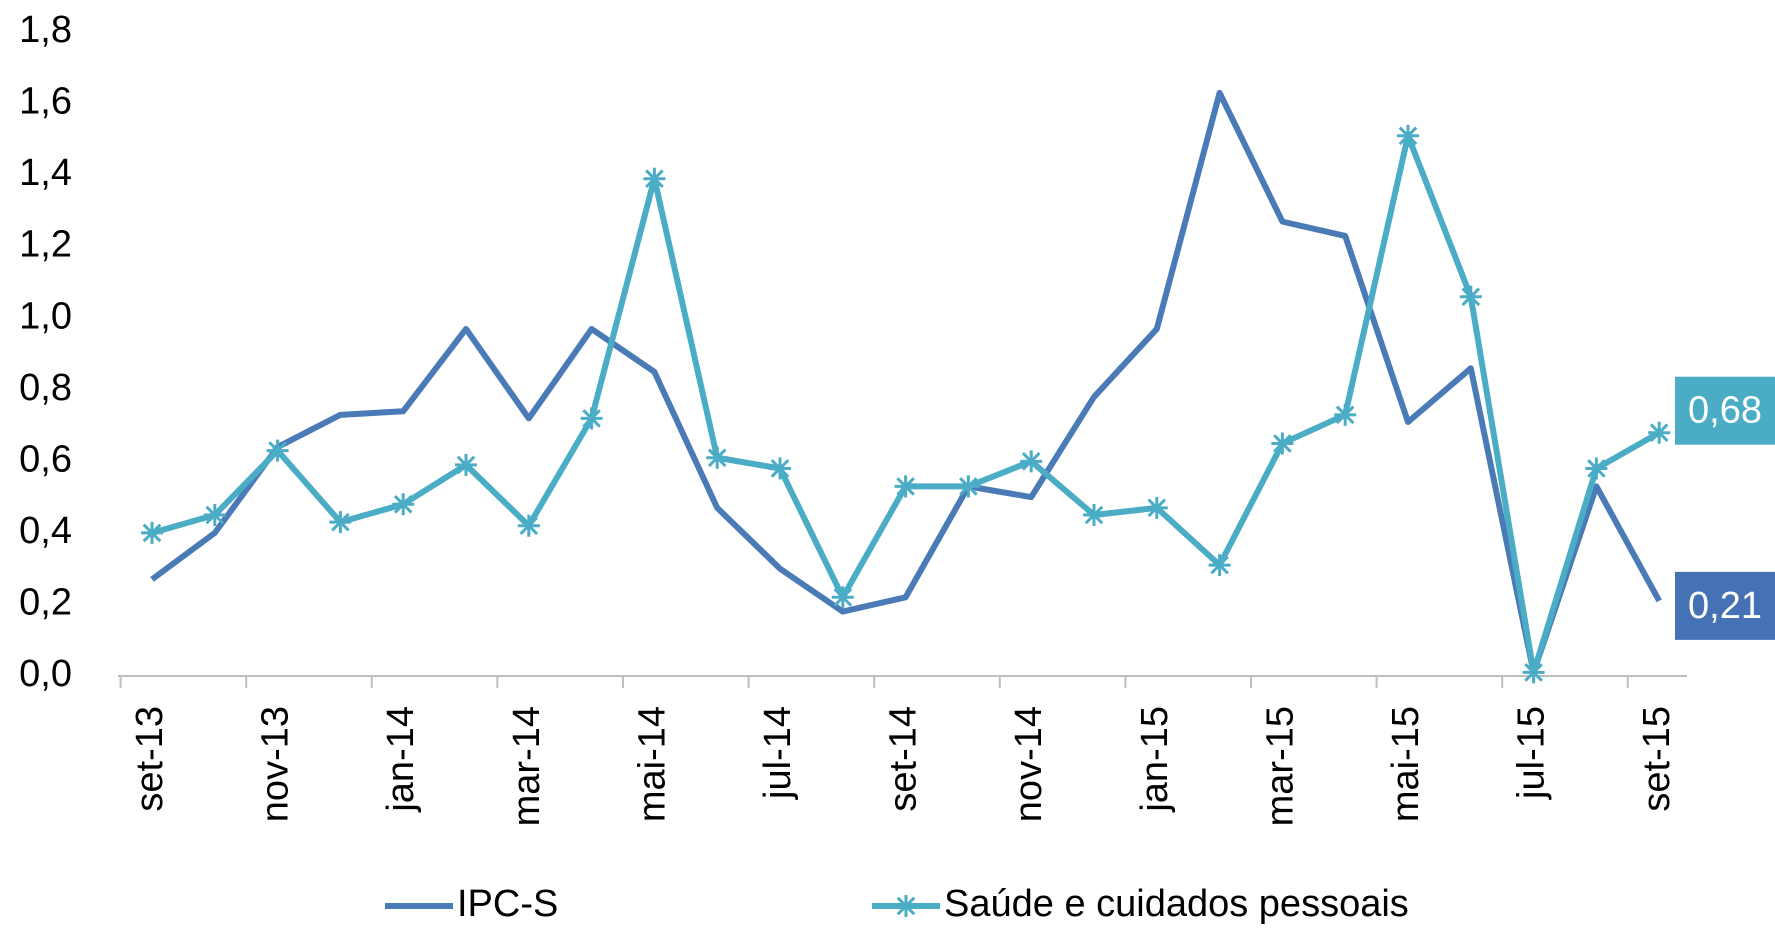  Describe the element at coordinates (45, 102) in the screenshot. I see `y-tick-label: 1,6` at that location.